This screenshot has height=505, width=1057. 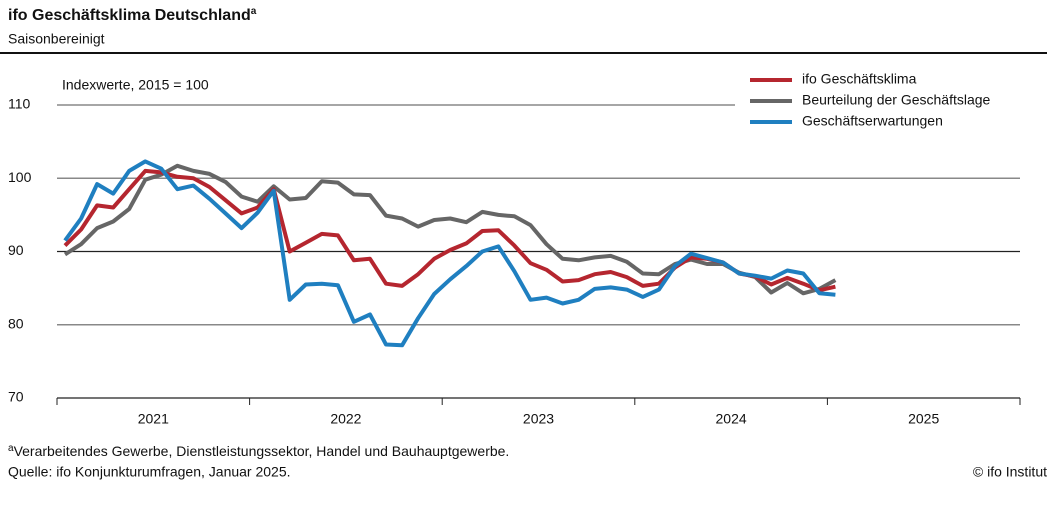 I want to click on y-tick-label: 110, so click(x=19, y=104).